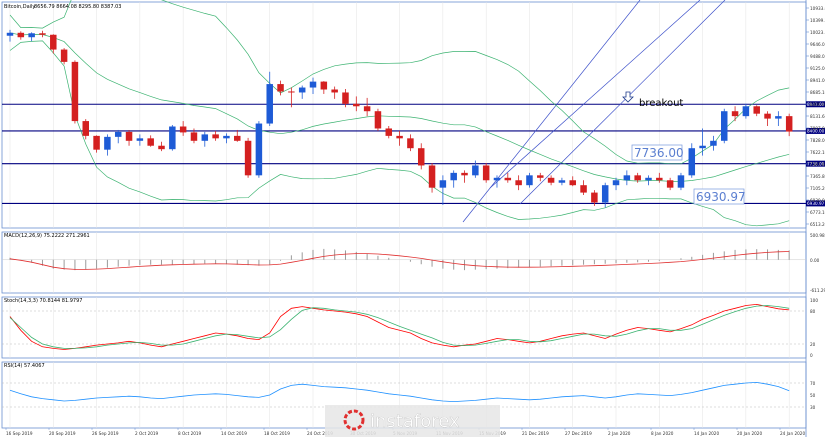  I want to click on stoch-tick-label: 0, so click(811, 355).